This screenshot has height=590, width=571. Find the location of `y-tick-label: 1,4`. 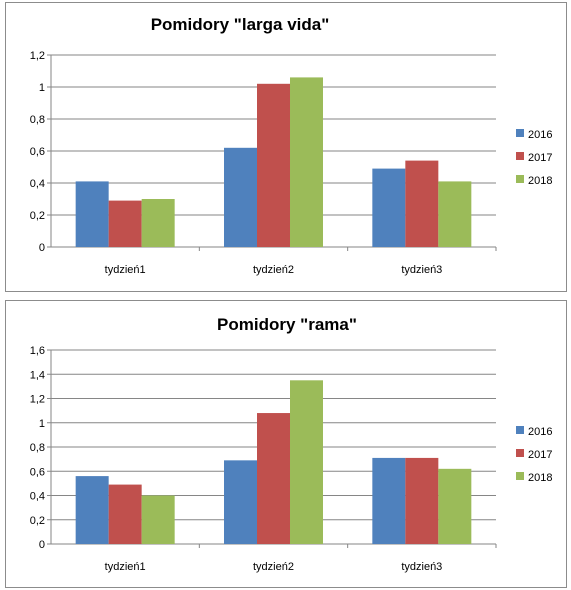

y-tick-label: 1,4 is located at coordinates (37, 375).